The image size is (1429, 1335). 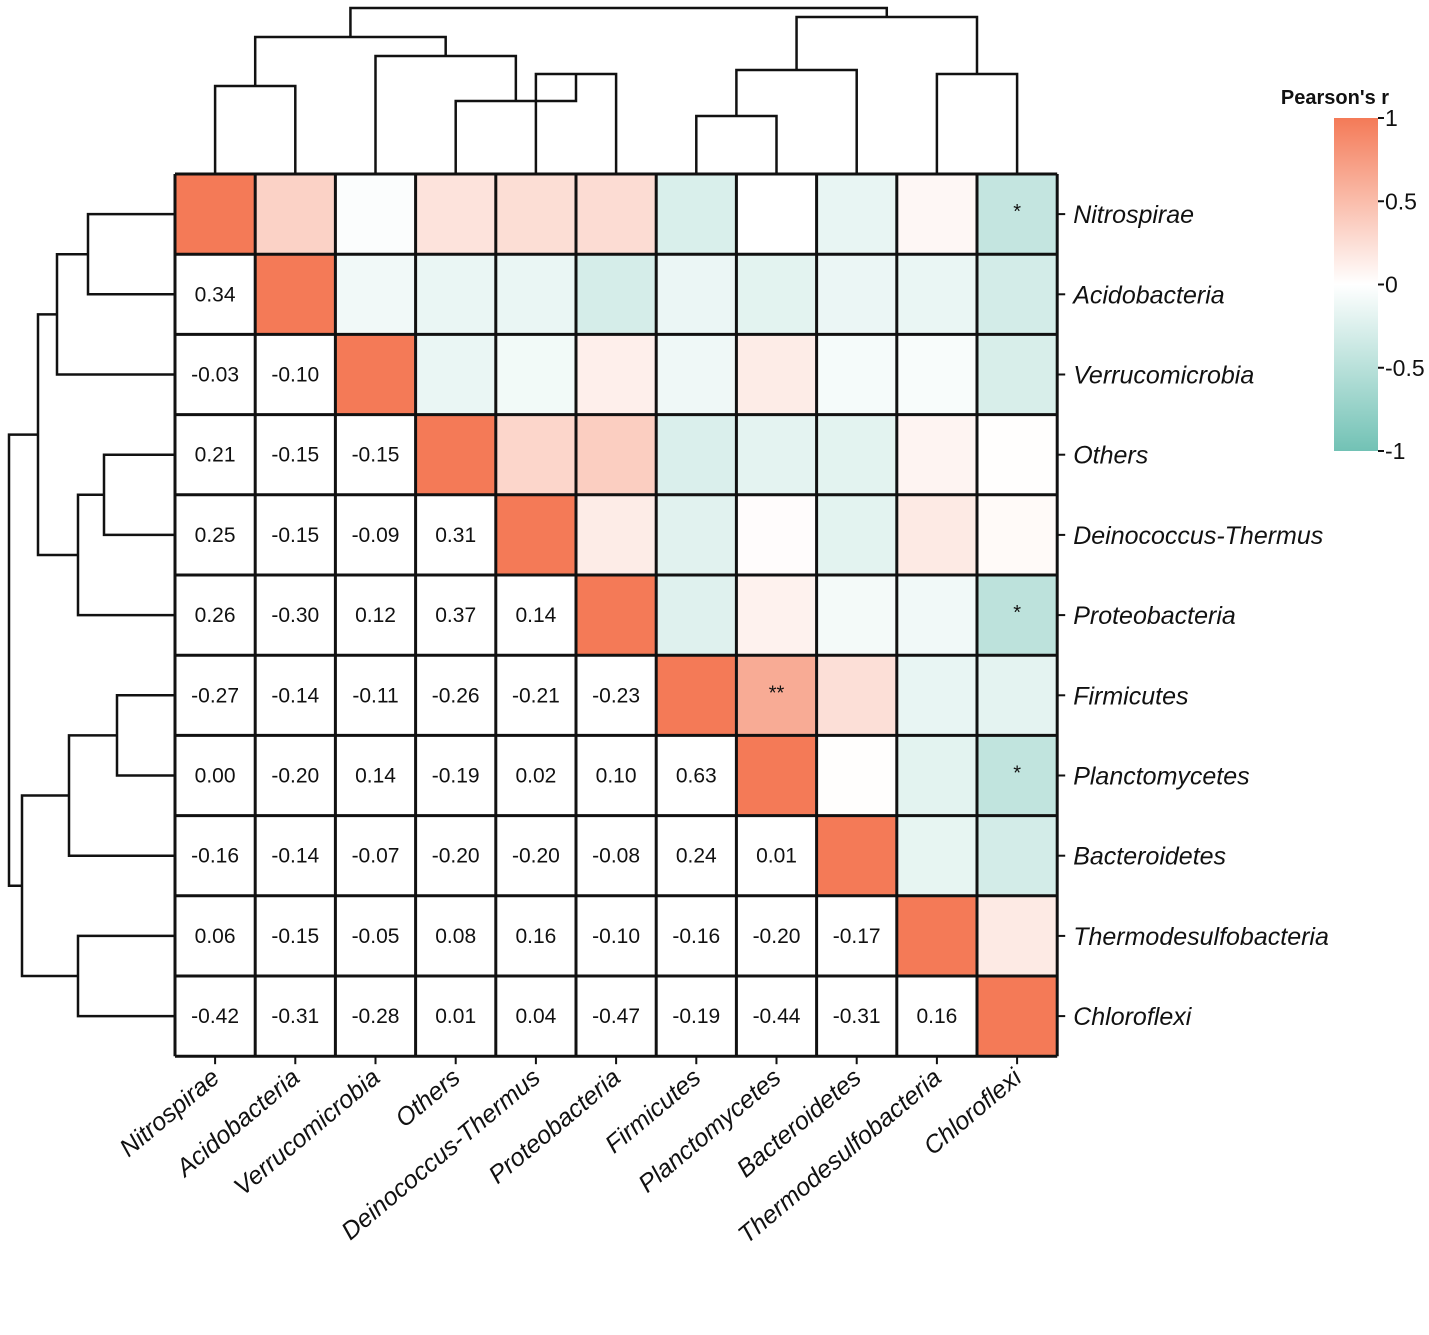 I want to click on row-label: Firmicutes, so click(x=1130, y=696).